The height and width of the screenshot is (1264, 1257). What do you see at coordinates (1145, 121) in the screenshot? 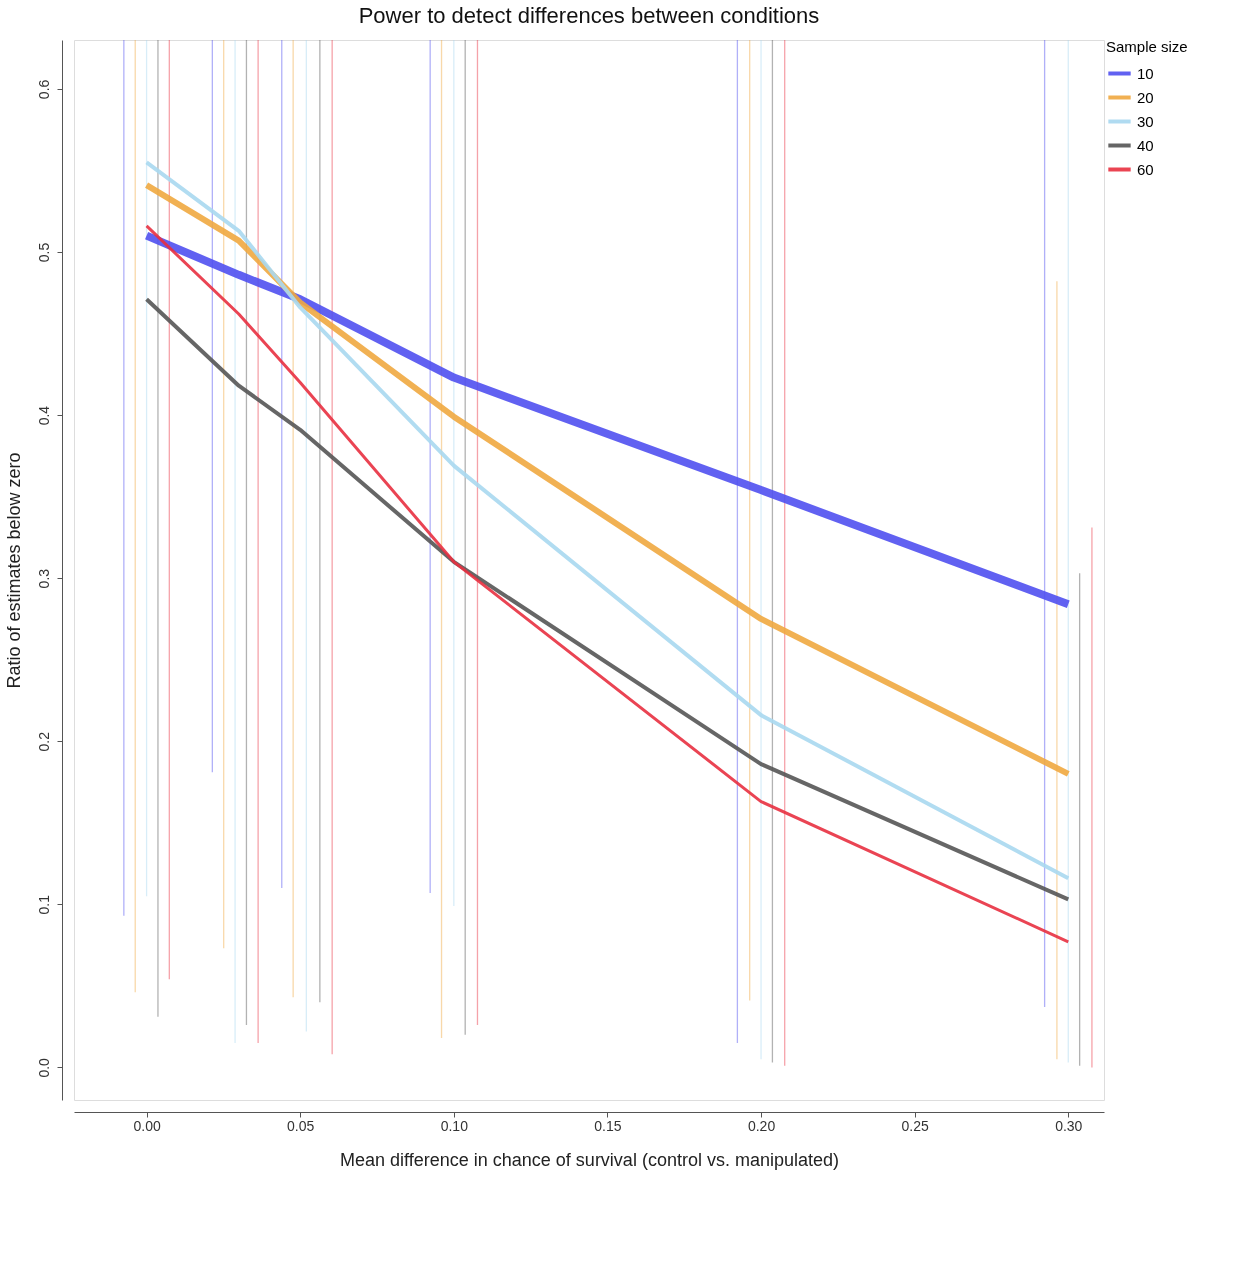
I see `legend-label: 30` at bounding box center [1145, 121].